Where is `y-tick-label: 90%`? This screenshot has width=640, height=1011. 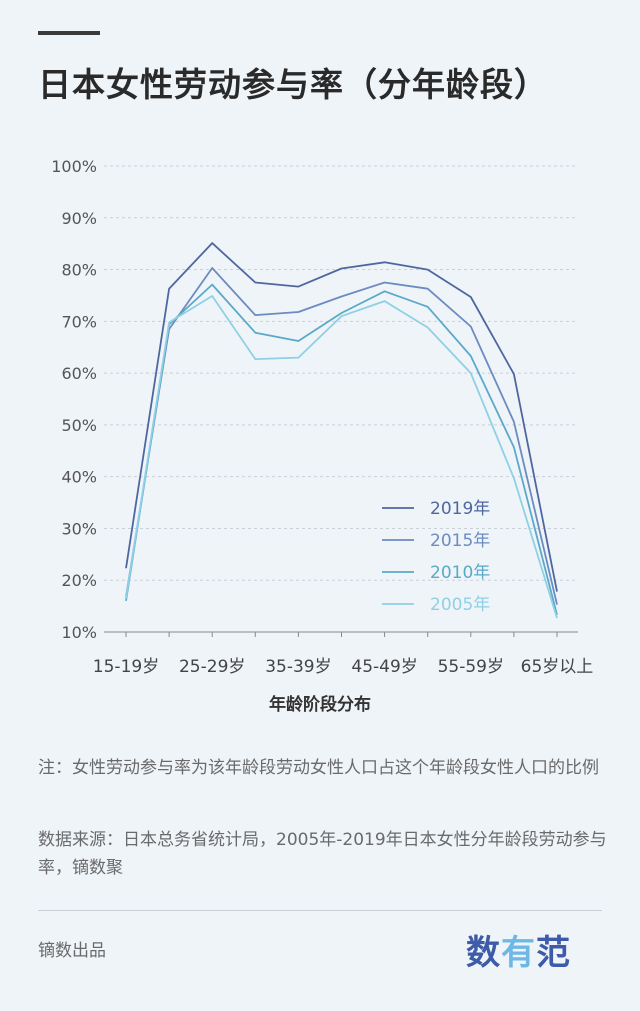
y-tick-label: 90% is located at coordinates (79, 218).